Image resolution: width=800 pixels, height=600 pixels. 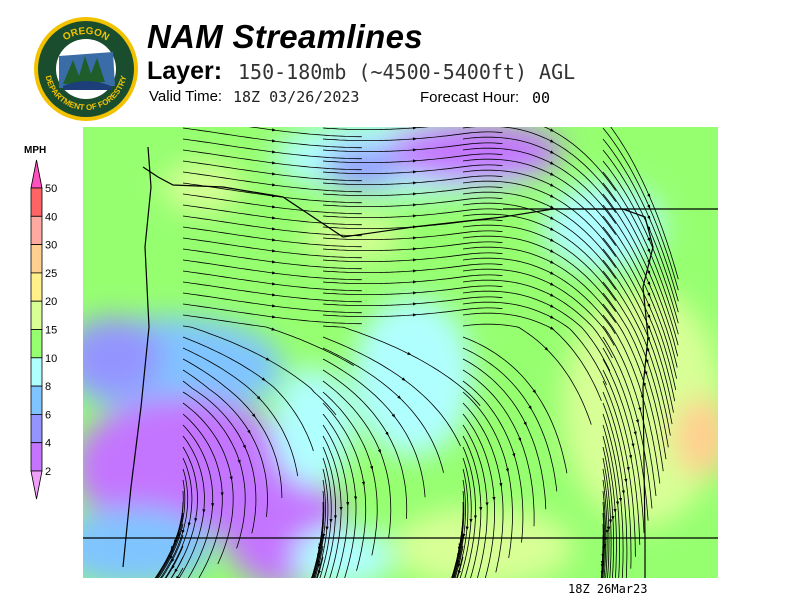 What do you see at coordinates (48, 387) in the screenshot?
I see `legend-tick-label: 8` at bounding box center [48, 387].